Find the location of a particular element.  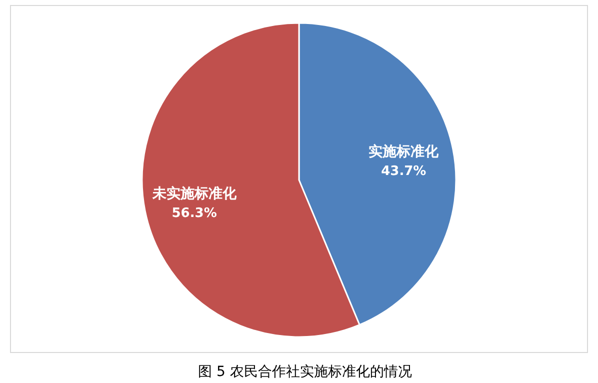

text: 图 5 农民合作社实施标准化的情况 is located at coordinates (305, 372).